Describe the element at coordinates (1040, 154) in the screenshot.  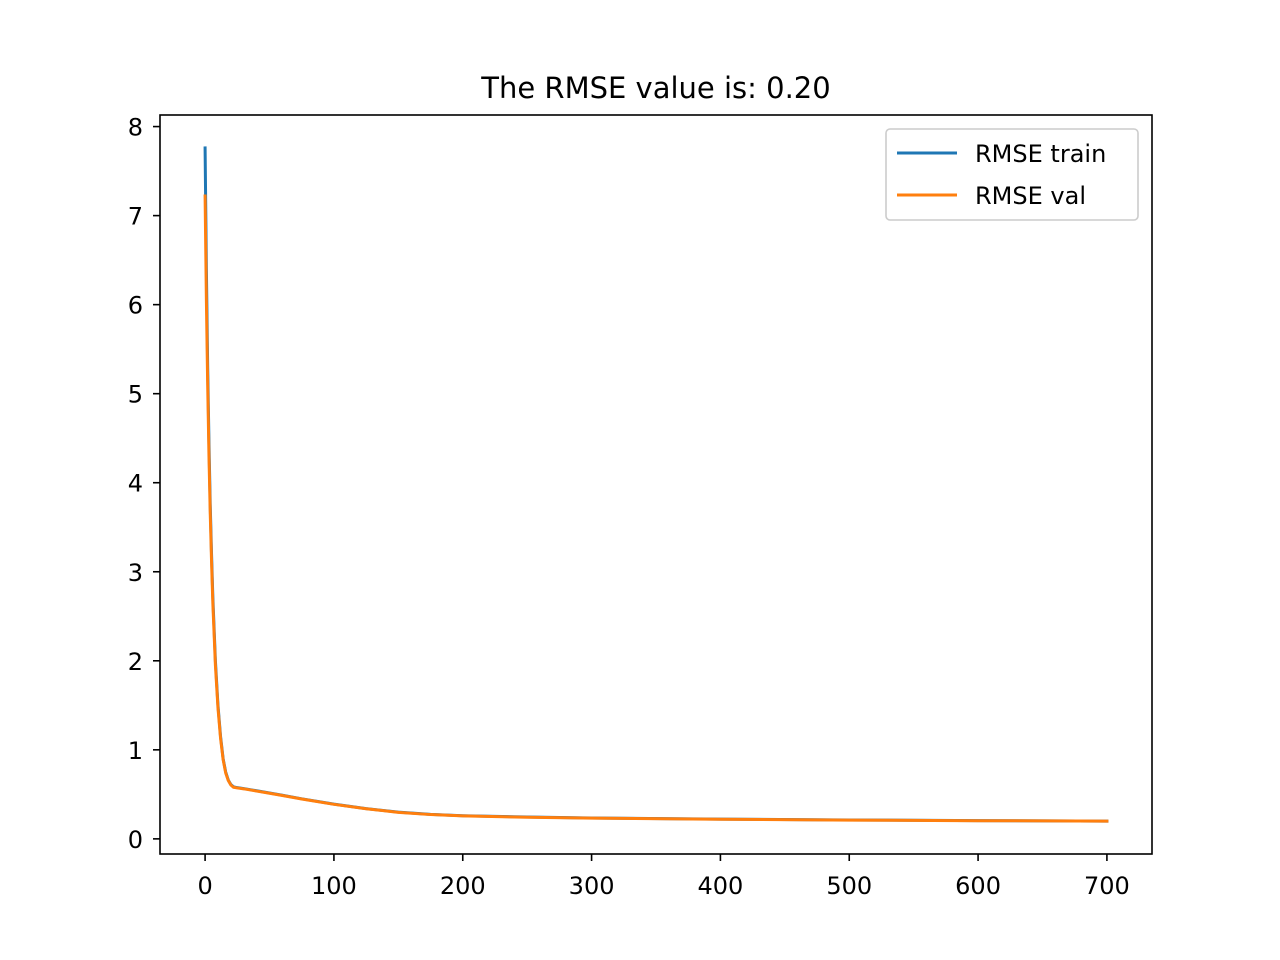
I see `legend-label: RMSE train` at that location.